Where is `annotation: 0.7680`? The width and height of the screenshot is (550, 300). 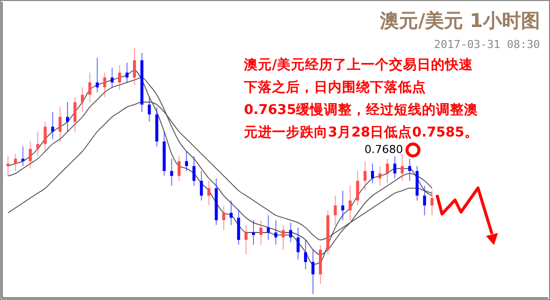 annotation: 0.7680 is located at coordinates (383, 149).